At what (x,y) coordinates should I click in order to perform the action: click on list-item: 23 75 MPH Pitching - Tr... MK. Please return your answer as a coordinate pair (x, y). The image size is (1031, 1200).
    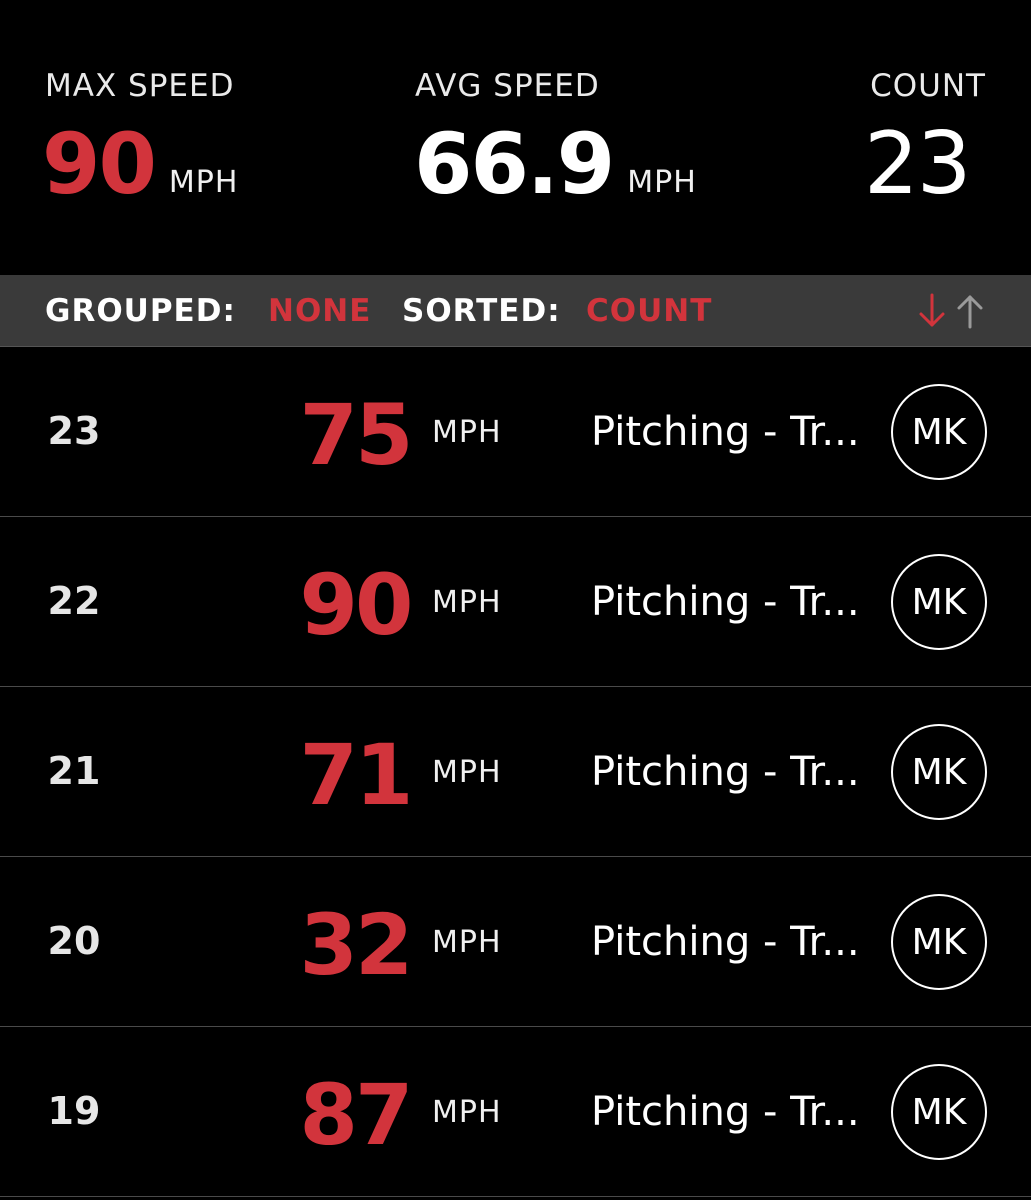
    Looking at the image, I should click on (515, 432).